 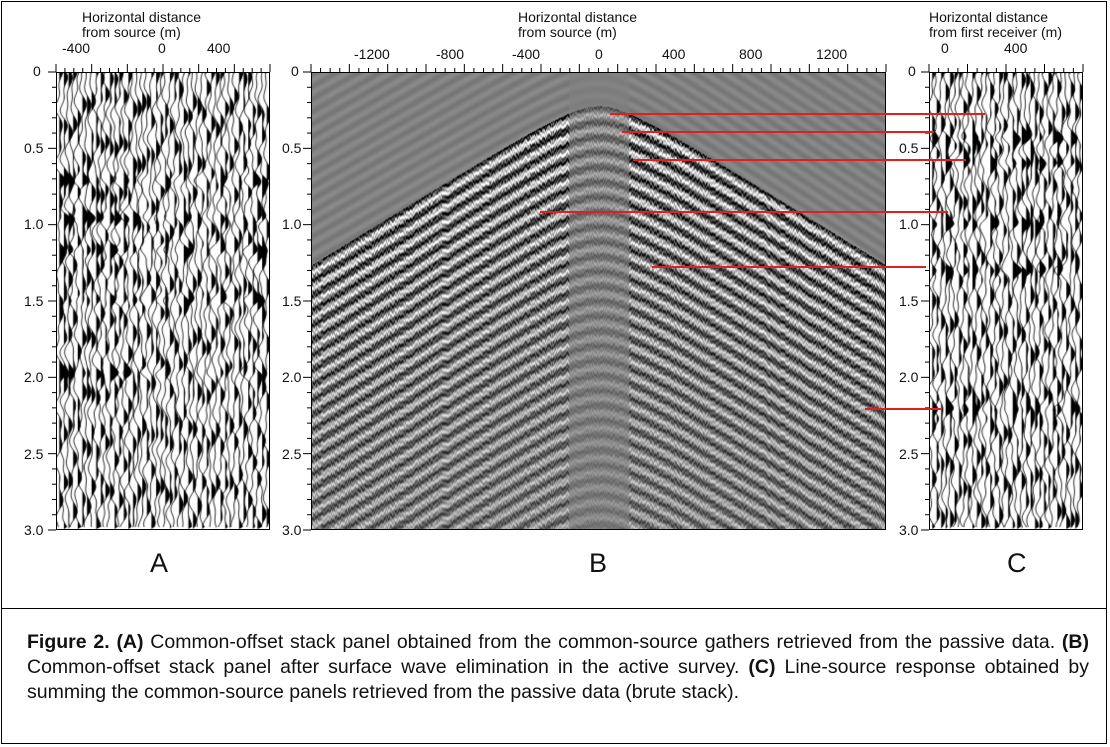 I want to click on panel-b-xtick: -1200, so click(x=372, y=54).